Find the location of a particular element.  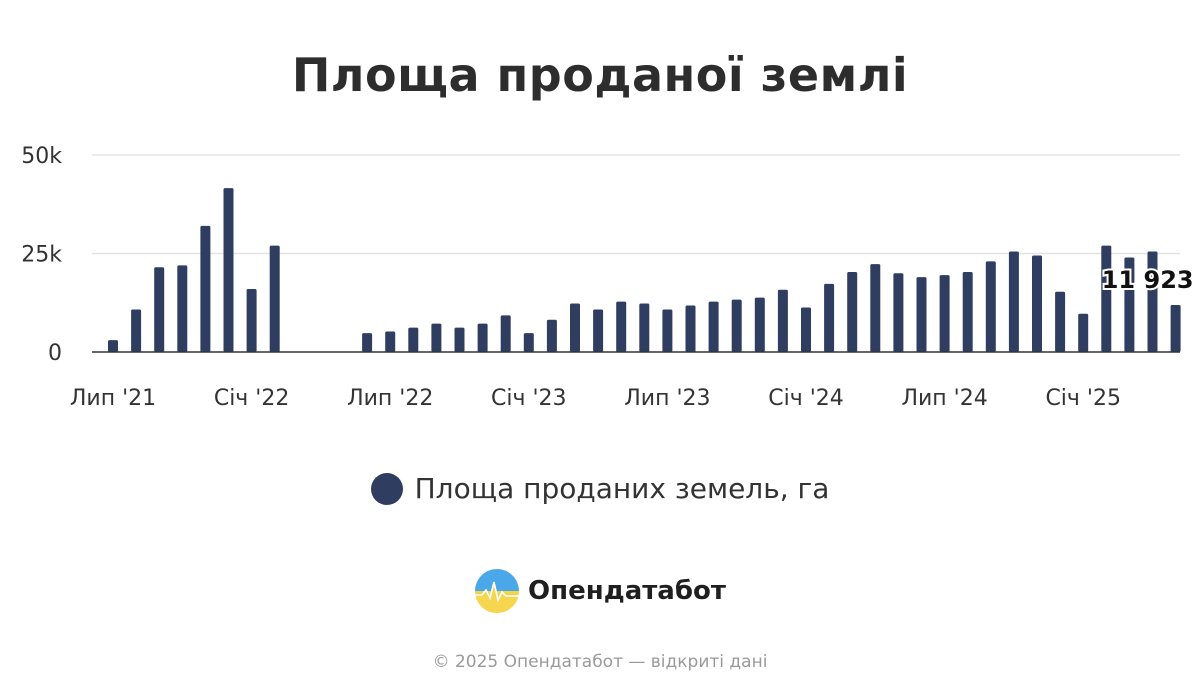

x-tick-label: Лип '23 is located at coordinates (667, 398).